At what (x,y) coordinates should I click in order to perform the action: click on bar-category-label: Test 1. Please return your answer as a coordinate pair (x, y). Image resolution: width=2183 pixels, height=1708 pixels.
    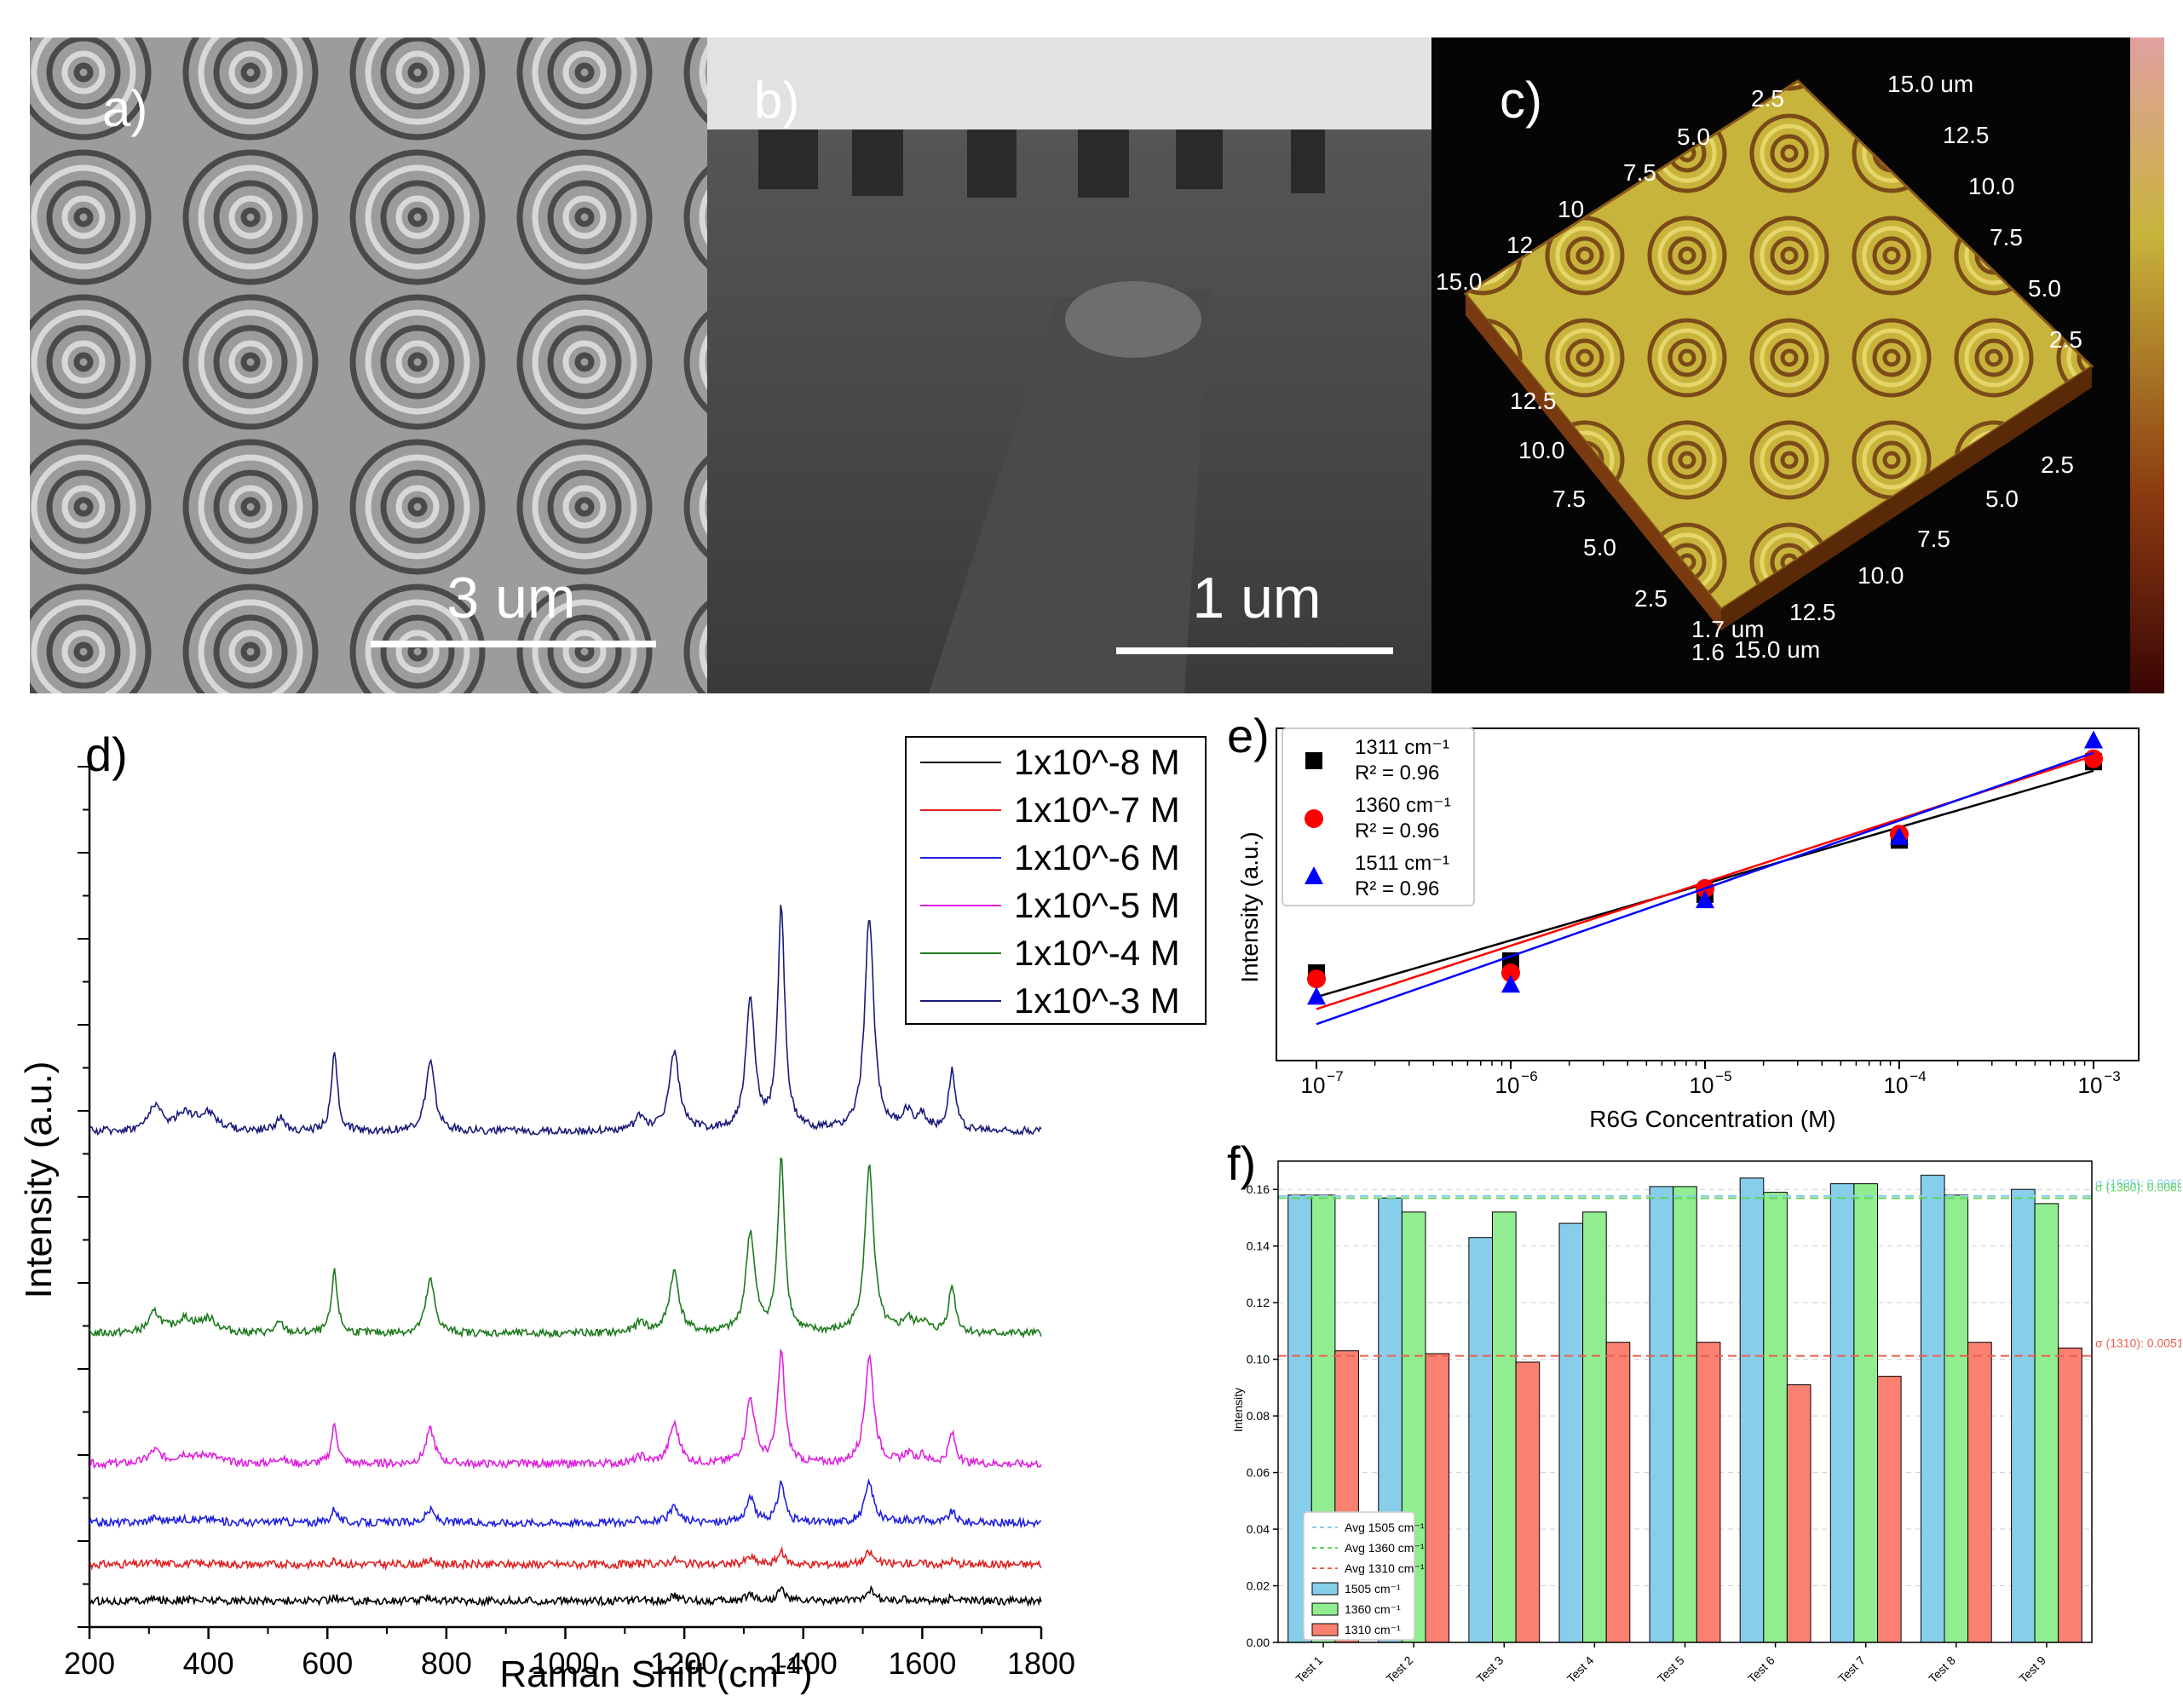
    Looking at the image, I should click on (1309, 1669).